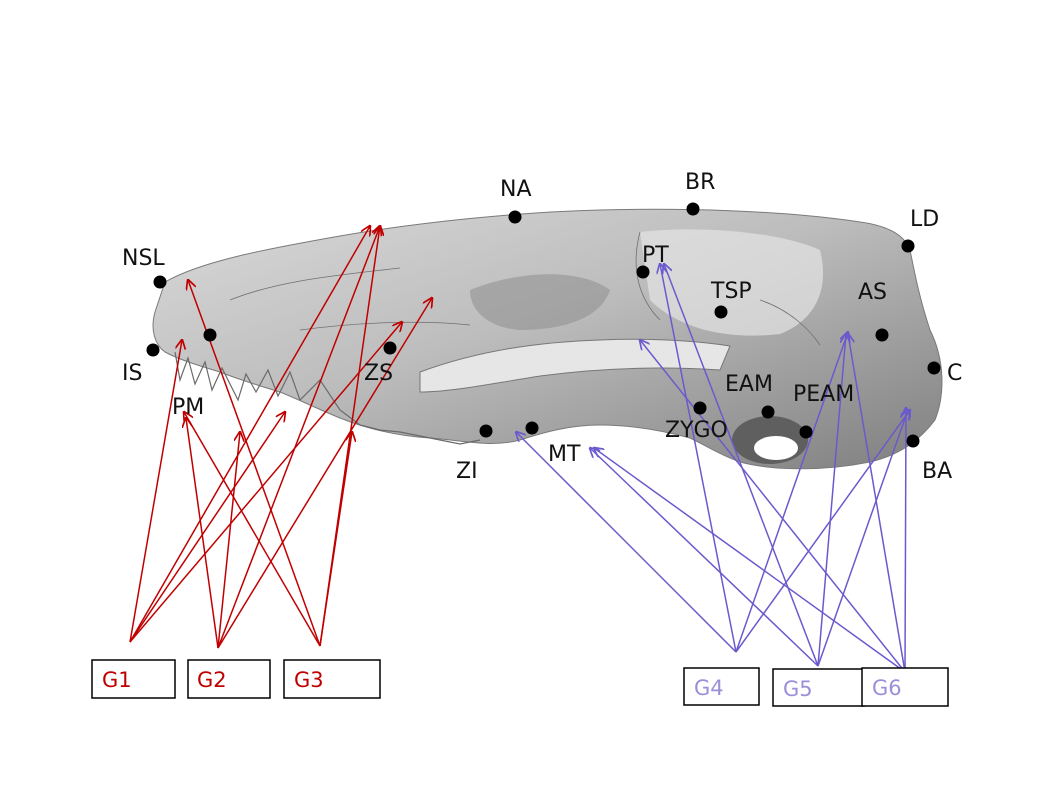 Image resolution: width=1058 pixels, height=794 pixels. What do you see at coordinates (117, 680) in the screenshot?
I see `group-label: G1` at bounding box center [117, 680].